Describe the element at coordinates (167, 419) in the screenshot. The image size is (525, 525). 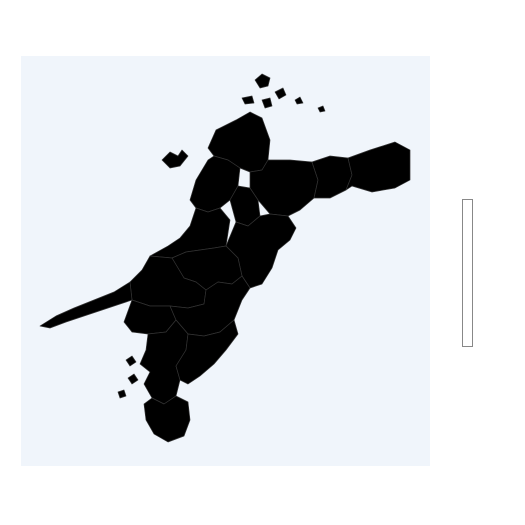
I see `region-ainan` at that location.